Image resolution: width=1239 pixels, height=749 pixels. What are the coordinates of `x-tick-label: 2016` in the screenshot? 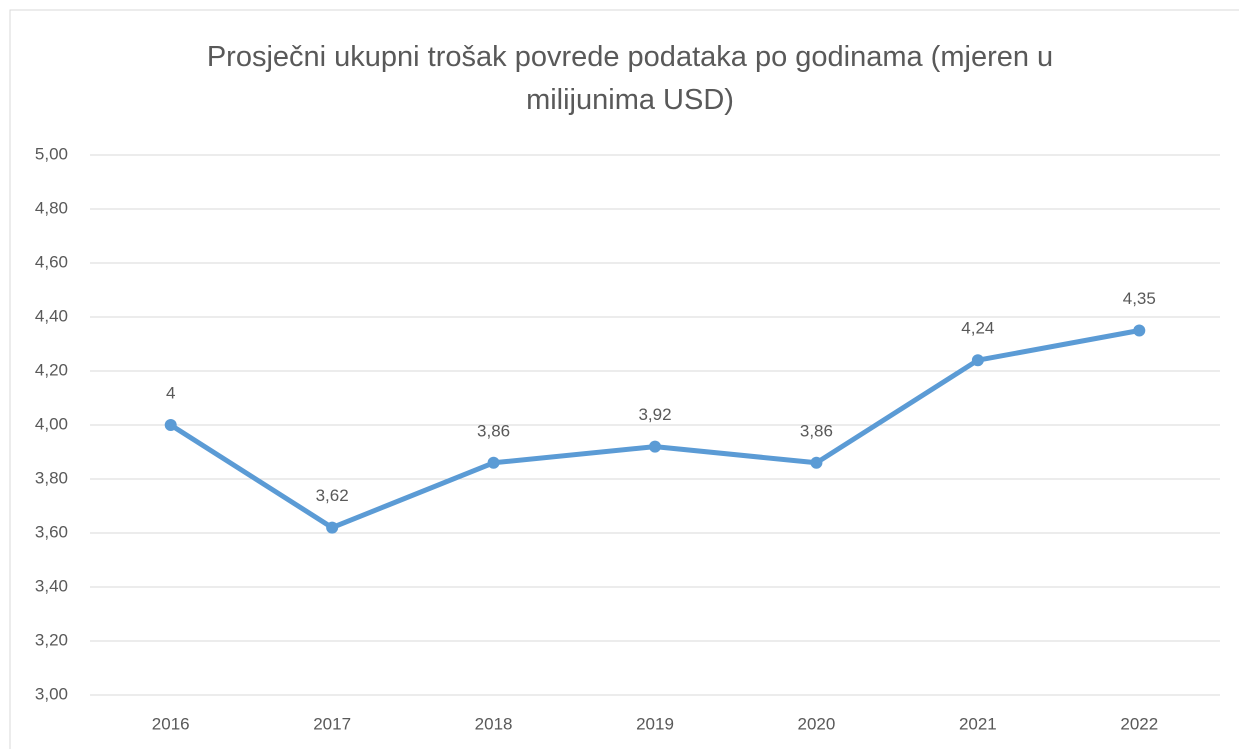 It's located at (171, 723).